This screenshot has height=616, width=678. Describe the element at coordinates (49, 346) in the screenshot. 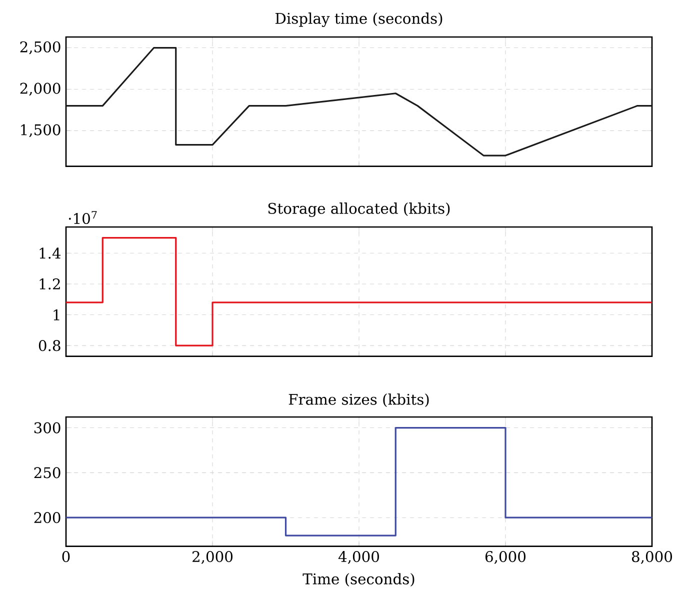

I see `y-tick-label: 0.8` at that location.